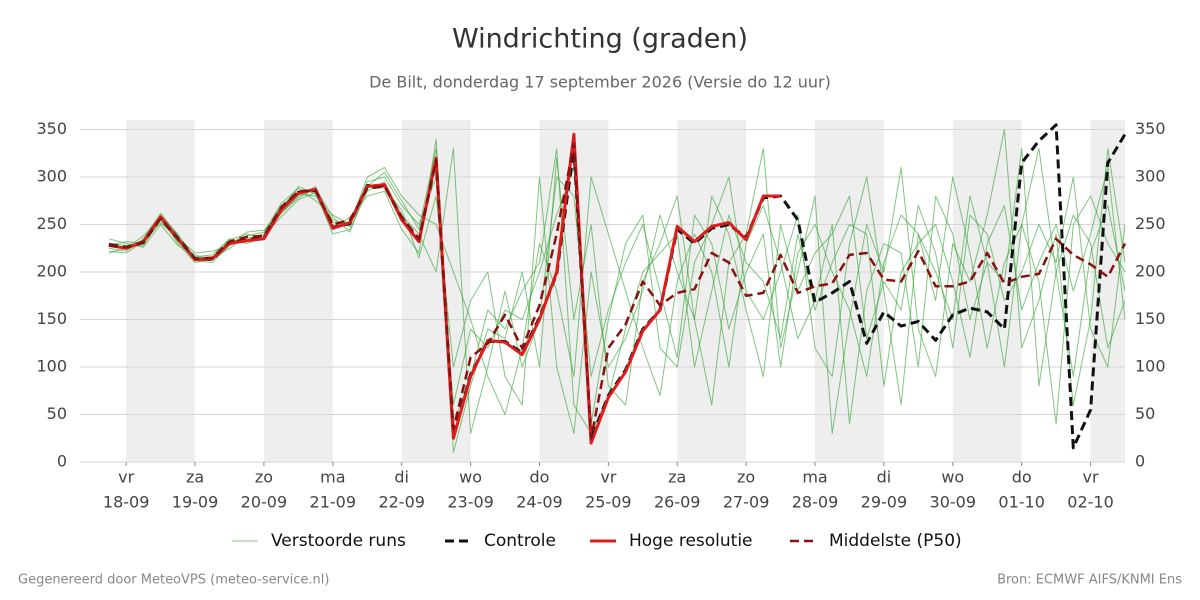  What do you see at coordinates (1021, 502) in the screenshot?
I see `x-tick-date: 01-10` at bounding box center [1021, 502].